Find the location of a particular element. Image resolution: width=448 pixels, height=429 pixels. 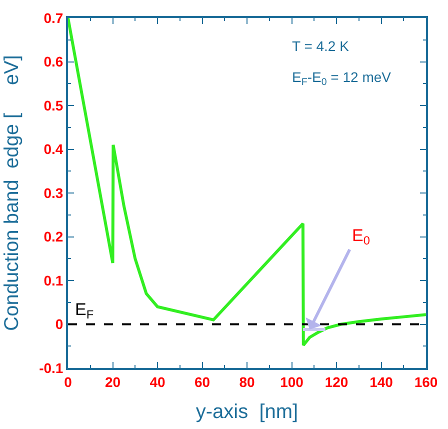

annotation: E$_{0}$ is located at coordinates (361, 237).